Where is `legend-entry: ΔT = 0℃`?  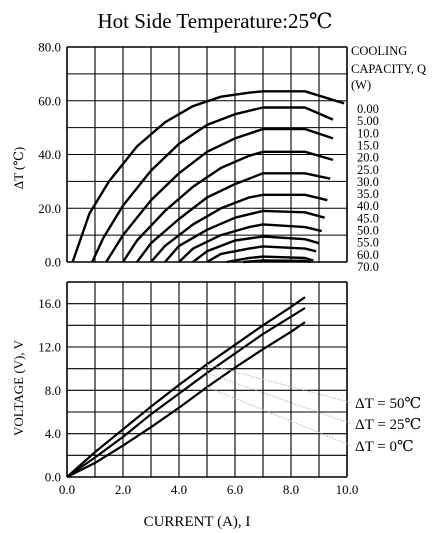 legend-entry: ΔT = 0℃ is located at coordinates (384, 447).